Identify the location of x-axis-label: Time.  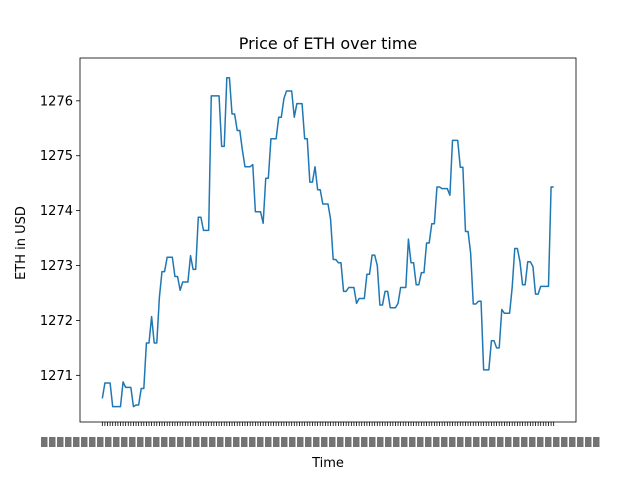
(327, 463).